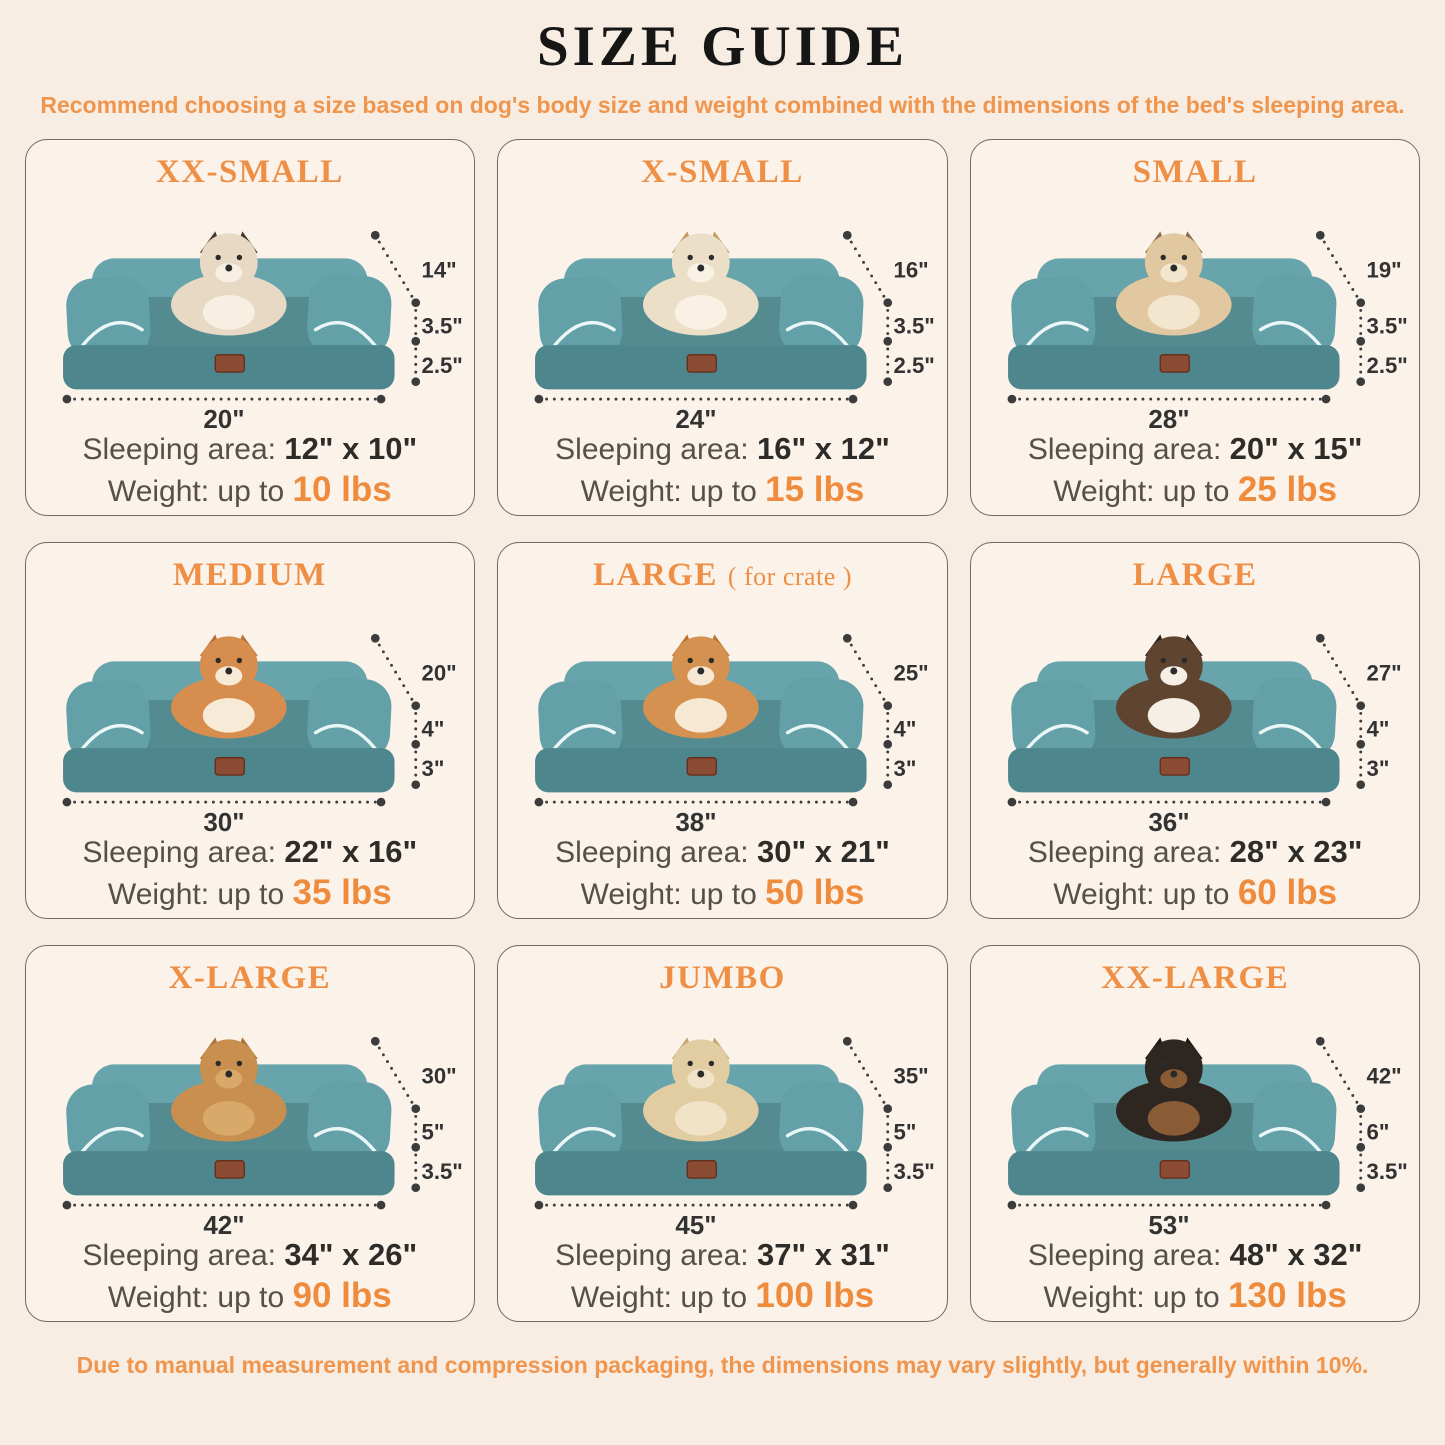 The height and width of the screenshot is (1445, 1445). Describe the element at coordinates (914, 365) in the screenshot. I see `base-height-label: 2.5"` at that location.